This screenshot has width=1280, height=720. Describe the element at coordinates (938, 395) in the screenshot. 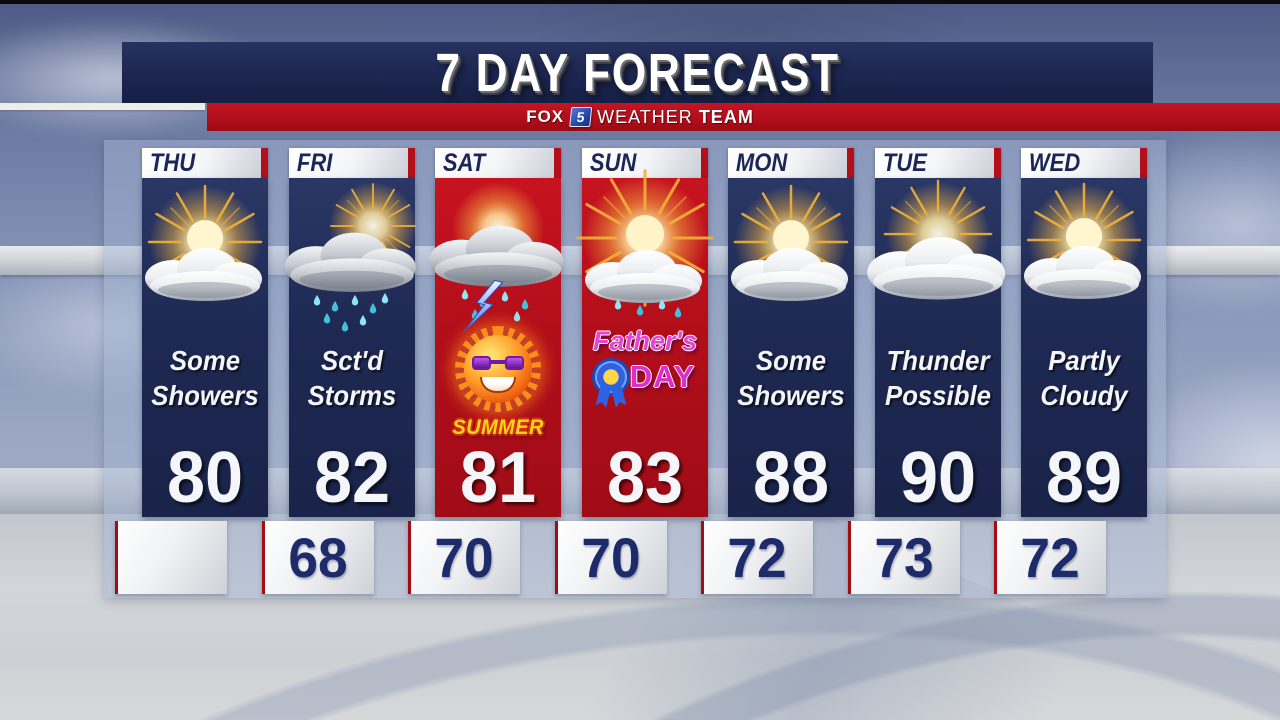

I see `condition-line: Possible` at that location.